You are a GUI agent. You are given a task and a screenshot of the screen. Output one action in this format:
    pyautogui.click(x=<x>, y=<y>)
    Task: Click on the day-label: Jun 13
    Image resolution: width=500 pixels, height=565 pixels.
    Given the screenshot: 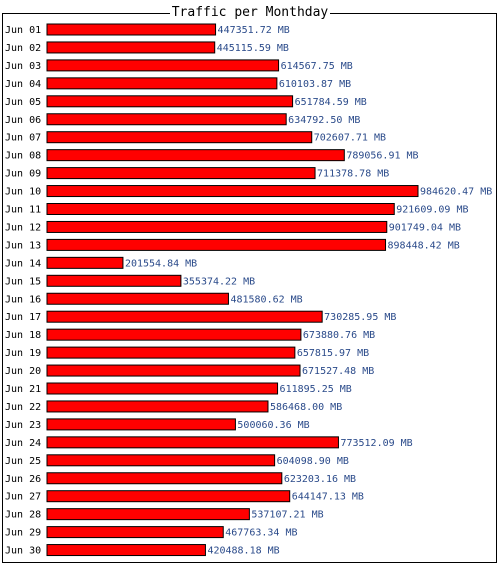 What is the action you would take?
    pyautogui.click(x=23, y=245)
    